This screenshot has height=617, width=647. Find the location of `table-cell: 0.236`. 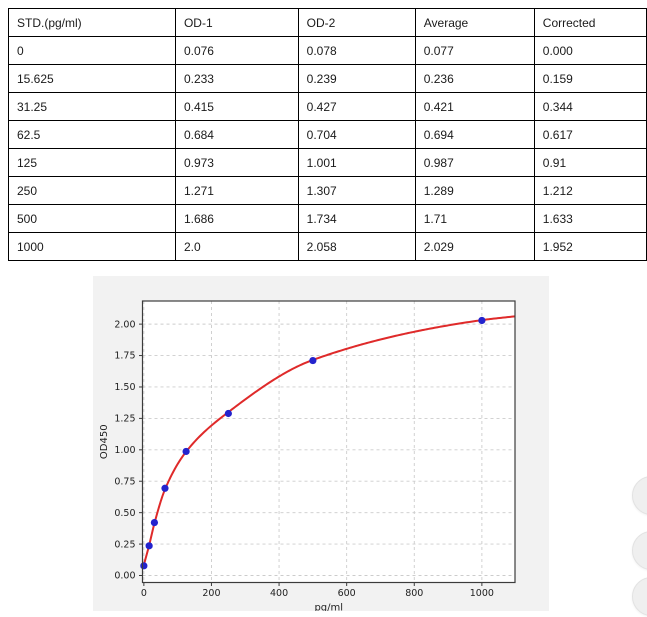

table-cell: 0.236 is located at coordinates (474, 78).